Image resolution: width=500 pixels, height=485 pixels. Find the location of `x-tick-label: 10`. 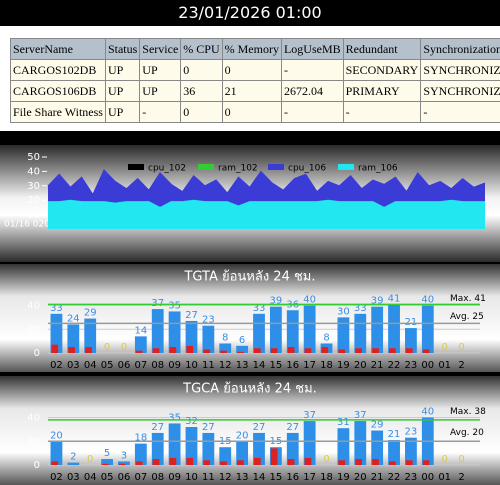

x-tick-label: 10 is located at coordinates (191, 477).